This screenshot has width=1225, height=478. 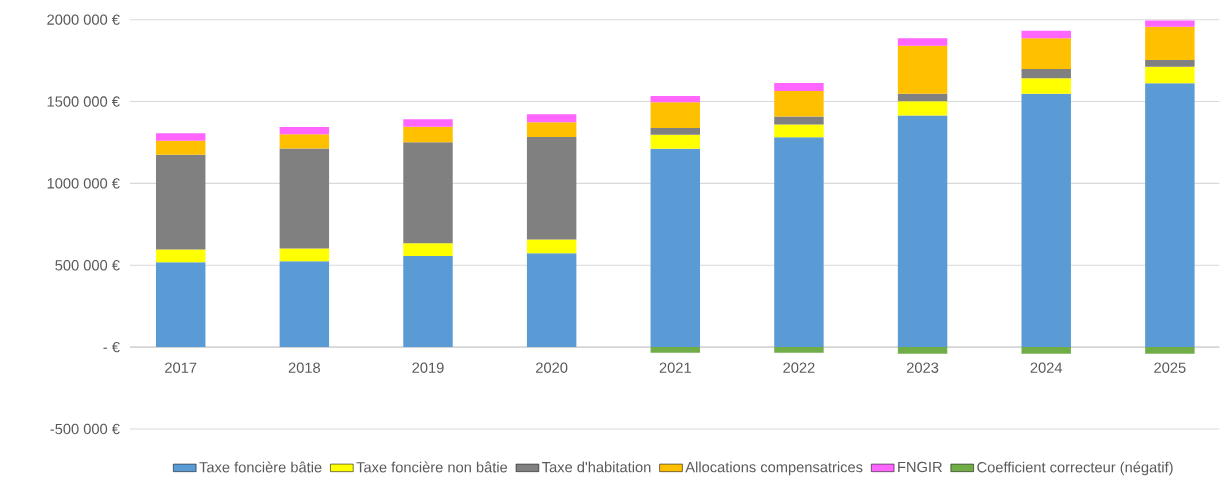 What do you see at coordinates (675, 367) in the screenshot?
I see `x-tick-label: 2021` at bounding box center [675, 367].